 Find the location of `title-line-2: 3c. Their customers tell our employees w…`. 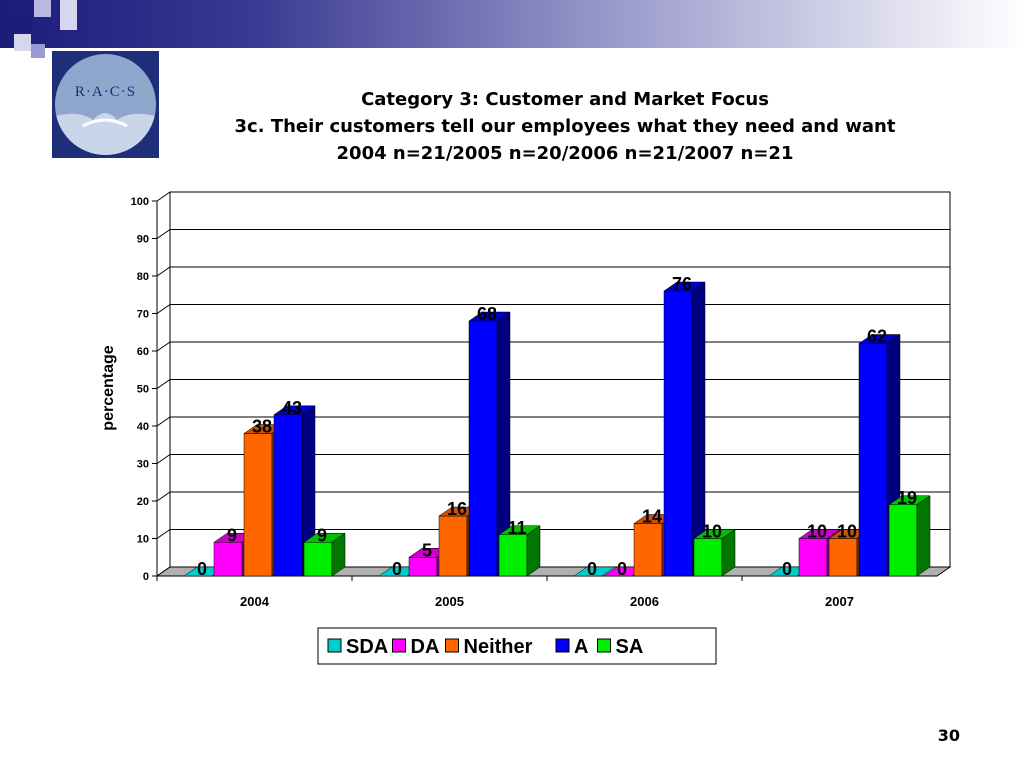

title-line-2: 3c. Their customers tell our employees w… is located at coordinates (565, 126).